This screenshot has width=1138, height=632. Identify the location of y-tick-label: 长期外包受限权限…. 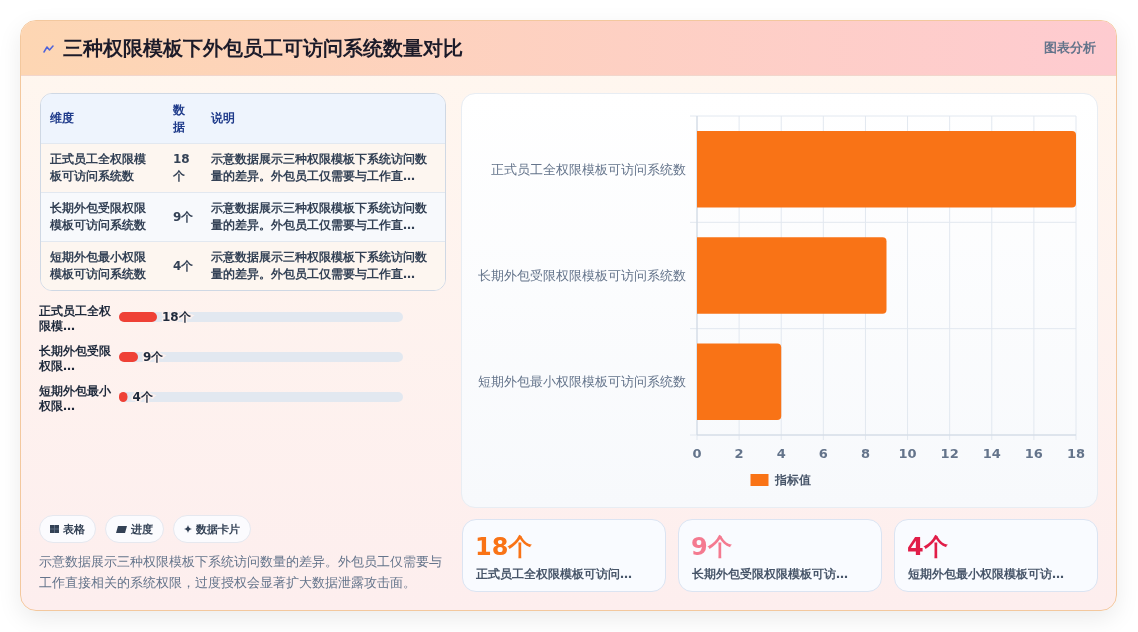
(75, 358).